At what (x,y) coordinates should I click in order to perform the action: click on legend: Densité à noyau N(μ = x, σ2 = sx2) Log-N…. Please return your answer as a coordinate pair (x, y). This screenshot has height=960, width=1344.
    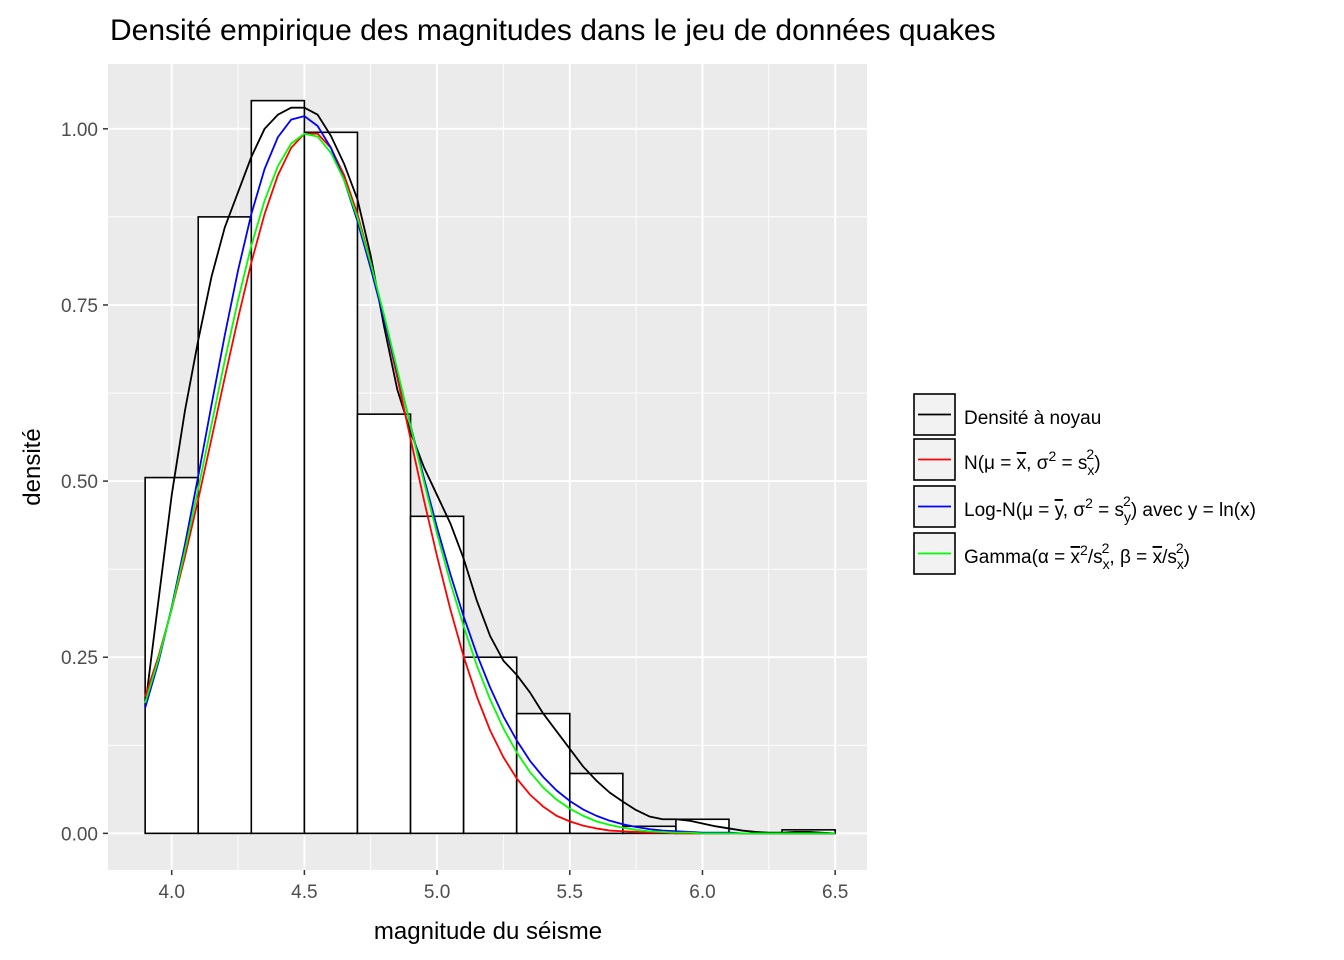
    Looking at the image, I should click on (1084, 484).